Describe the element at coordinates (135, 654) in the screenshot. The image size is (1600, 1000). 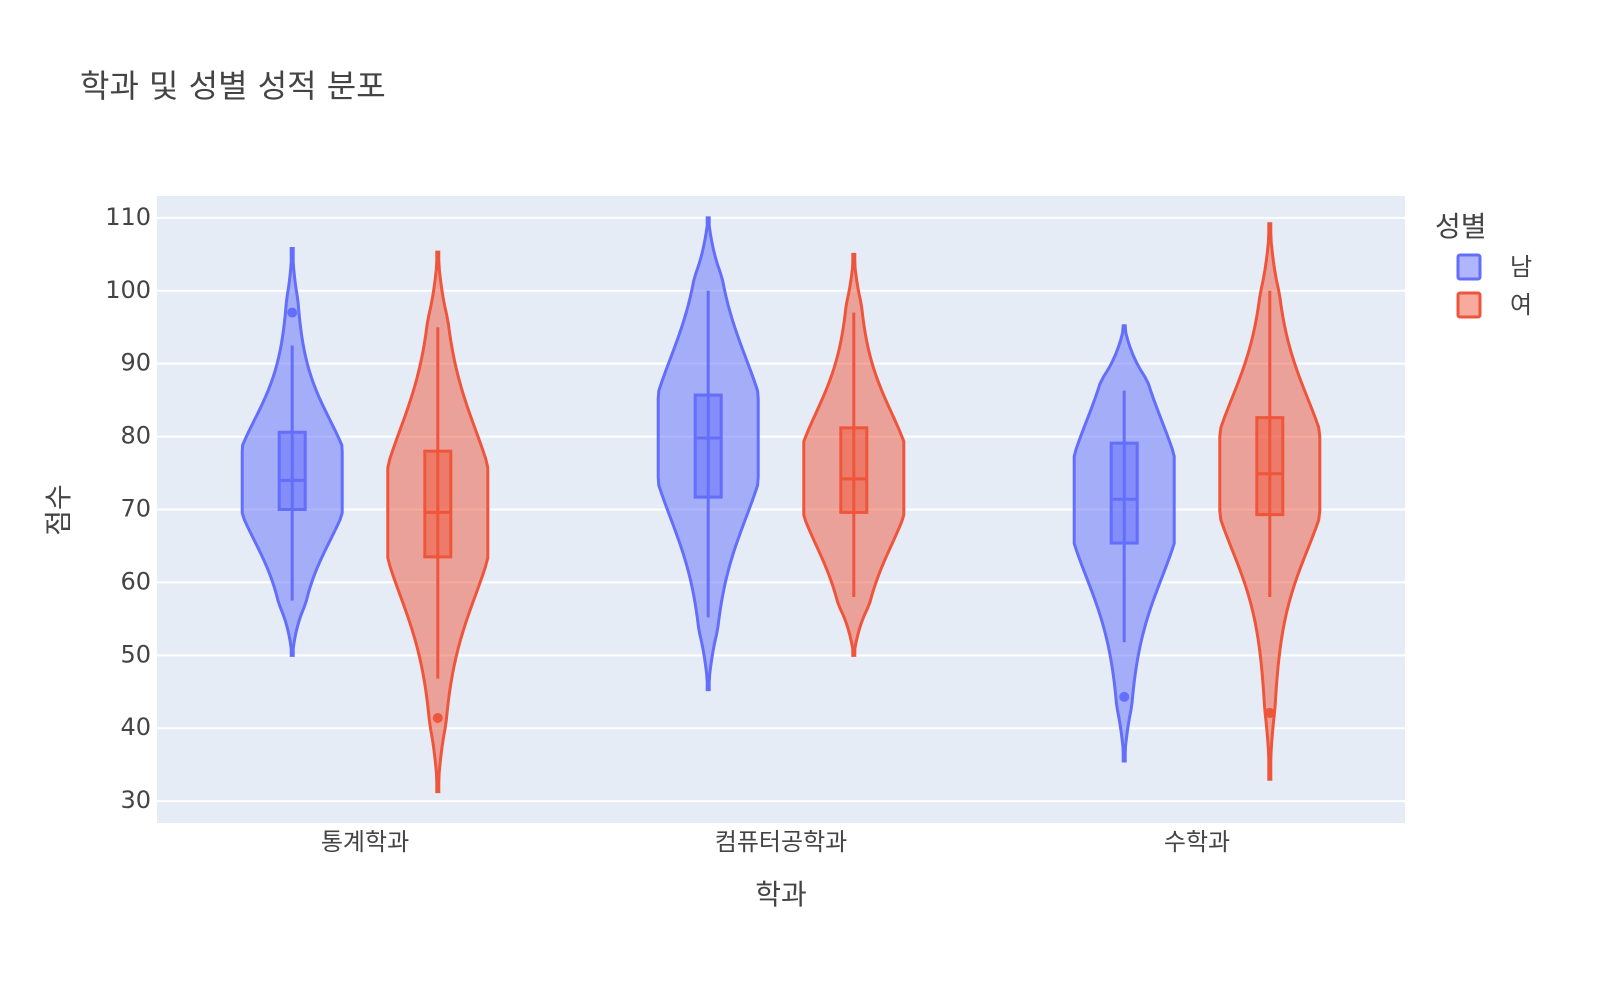
I see `y-tick-label: 50` at that location.